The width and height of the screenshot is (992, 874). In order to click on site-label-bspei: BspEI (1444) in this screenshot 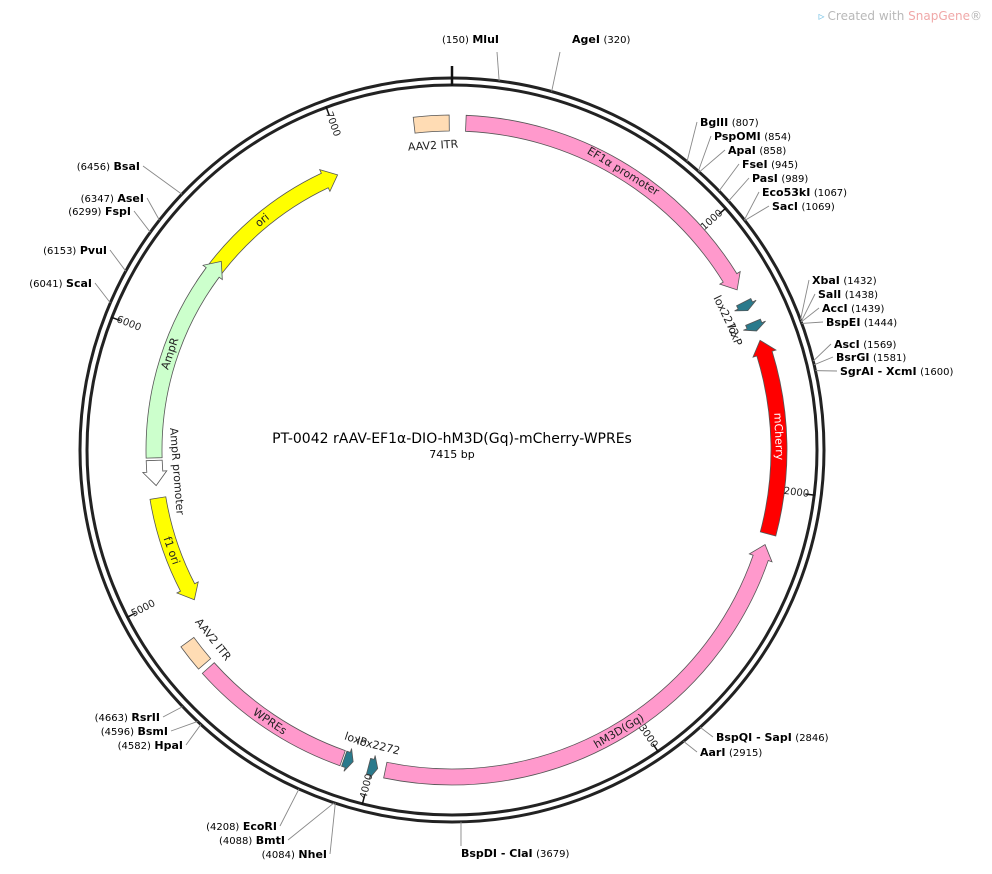, I will do `click(861, 322)`.